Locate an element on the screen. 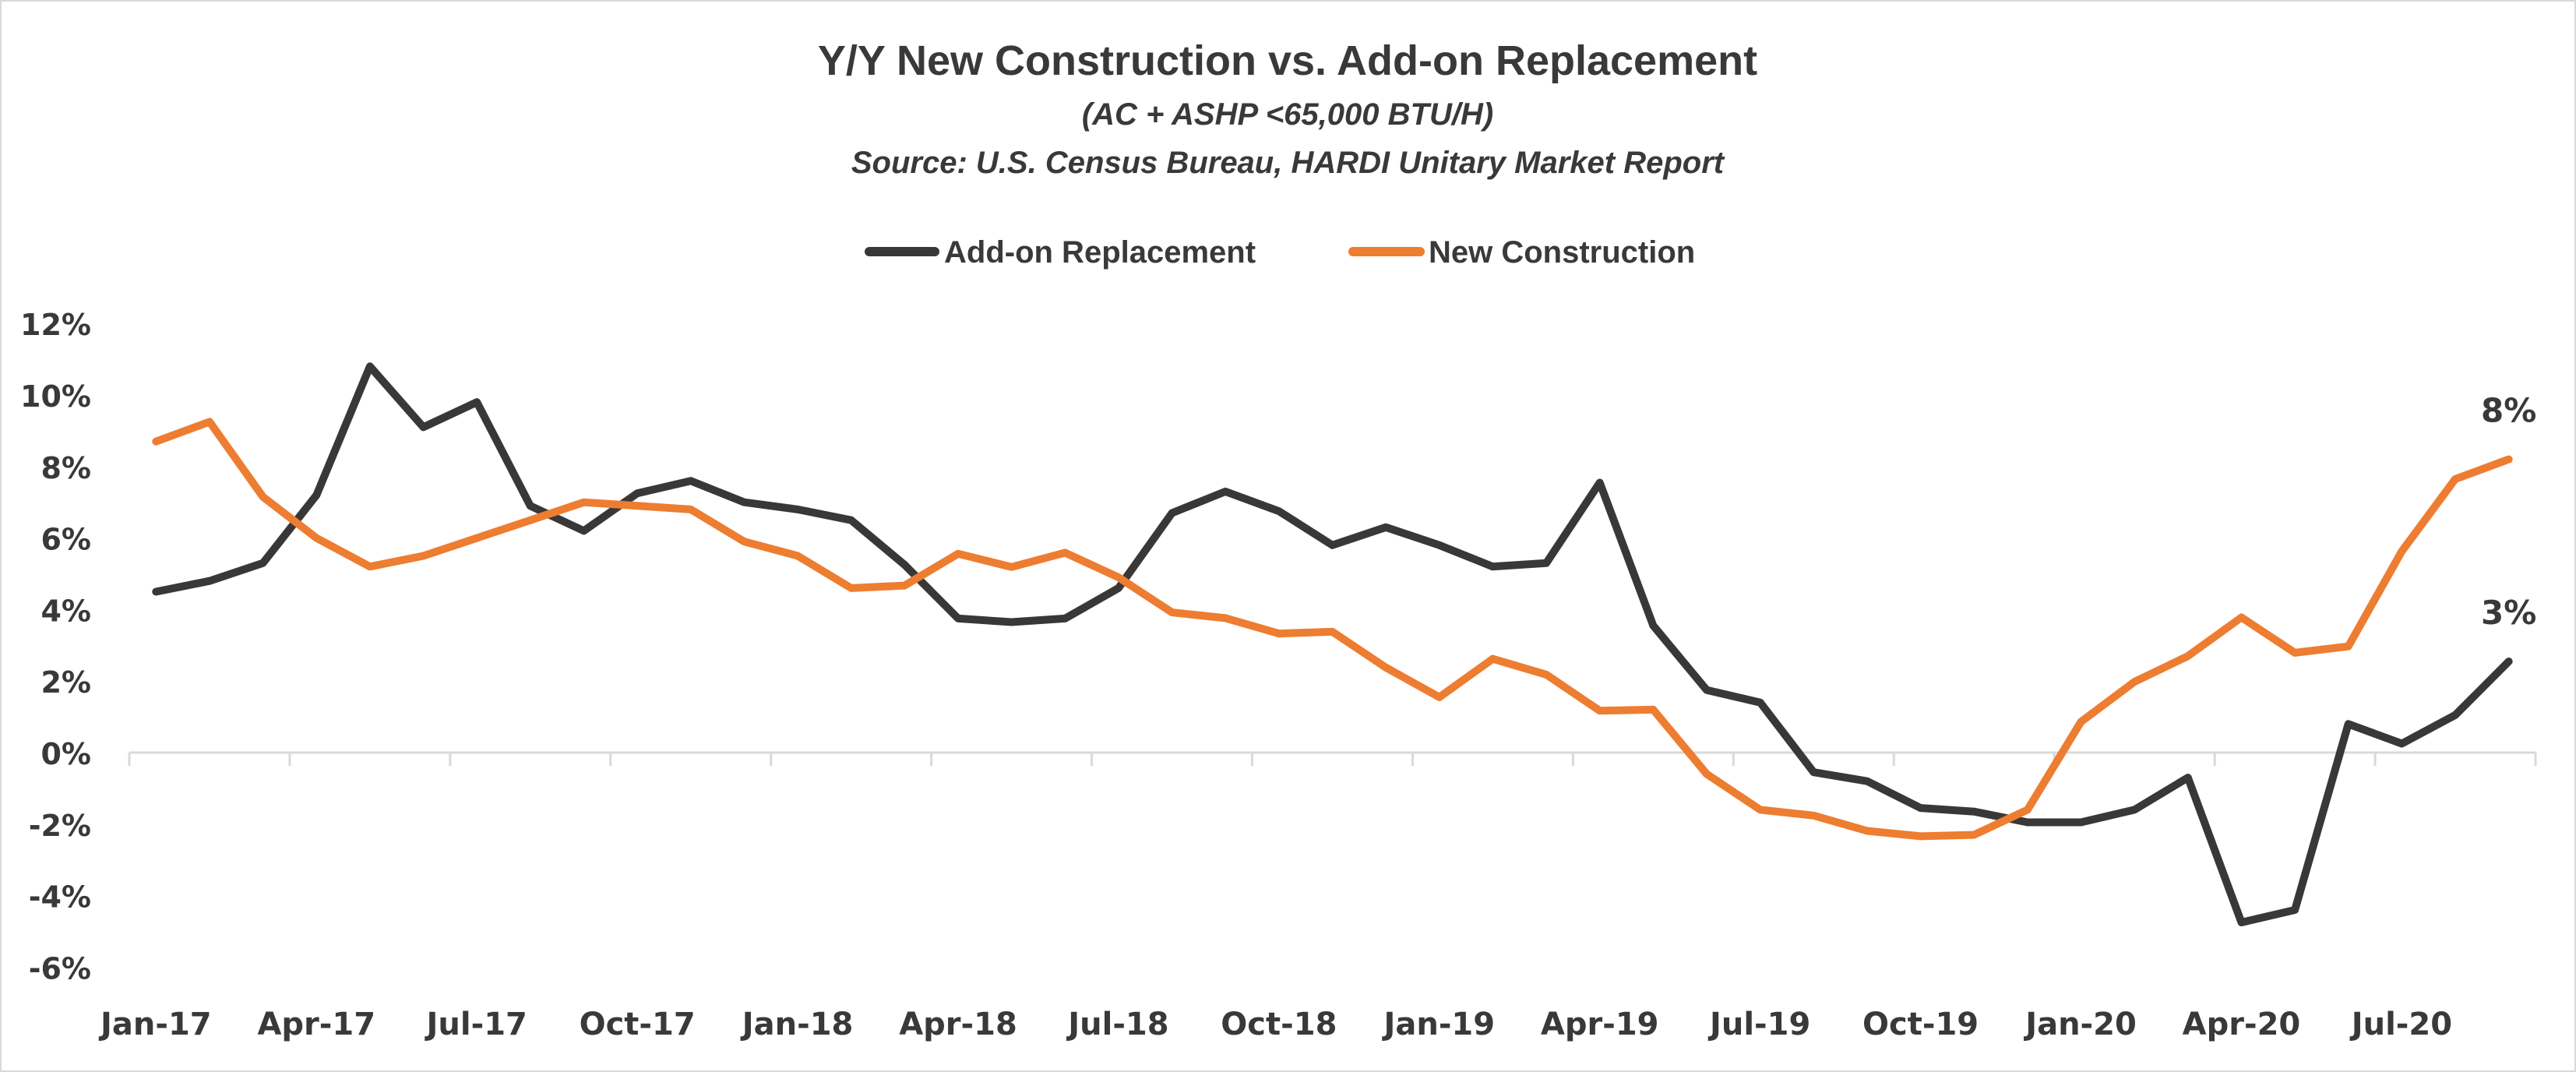 This screenshot has width=2576, height=1072. x-tick-label: Jan-17 is located at coordinates (155, 1024).